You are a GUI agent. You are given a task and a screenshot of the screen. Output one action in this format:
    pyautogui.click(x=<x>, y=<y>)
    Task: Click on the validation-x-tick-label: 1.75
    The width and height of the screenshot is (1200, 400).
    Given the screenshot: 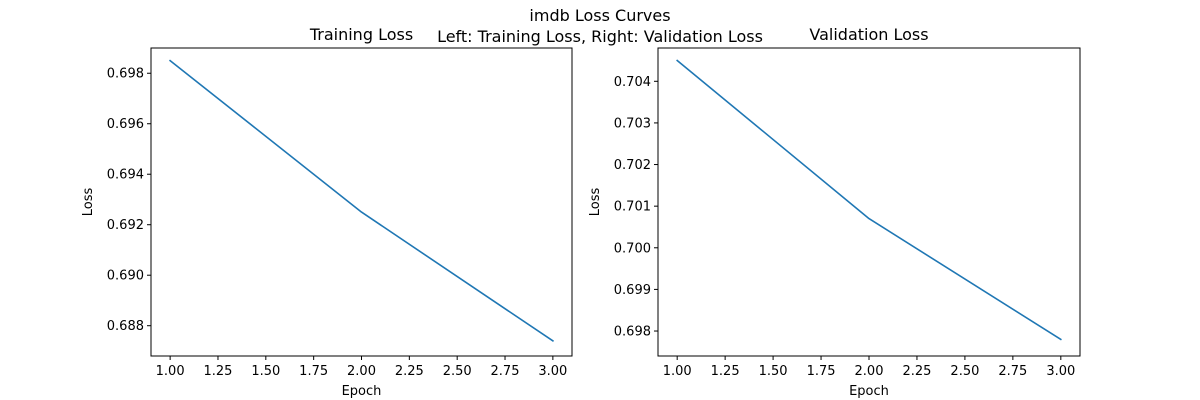 What is the action you would take?
    pyautogui.click(x=821, y=371)
    